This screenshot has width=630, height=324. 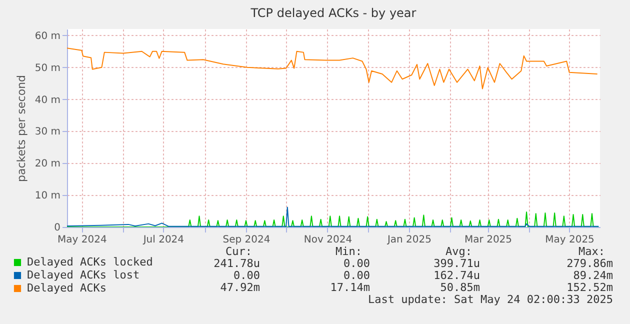 What do you see at coordinates (569, 240) in the screenshot?
I see `x-tick-label: May 2025` at bounding box center [569, 240].